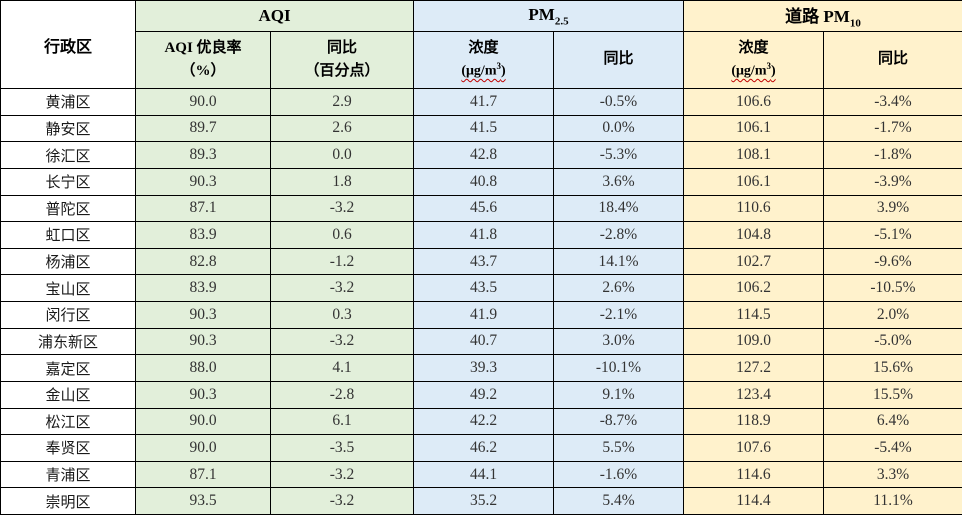  What do you see at coordinates (618, 368) in the screenshot?
I see `cell-pm25-yoy: -10.1%` at bounding box center [618, 368].